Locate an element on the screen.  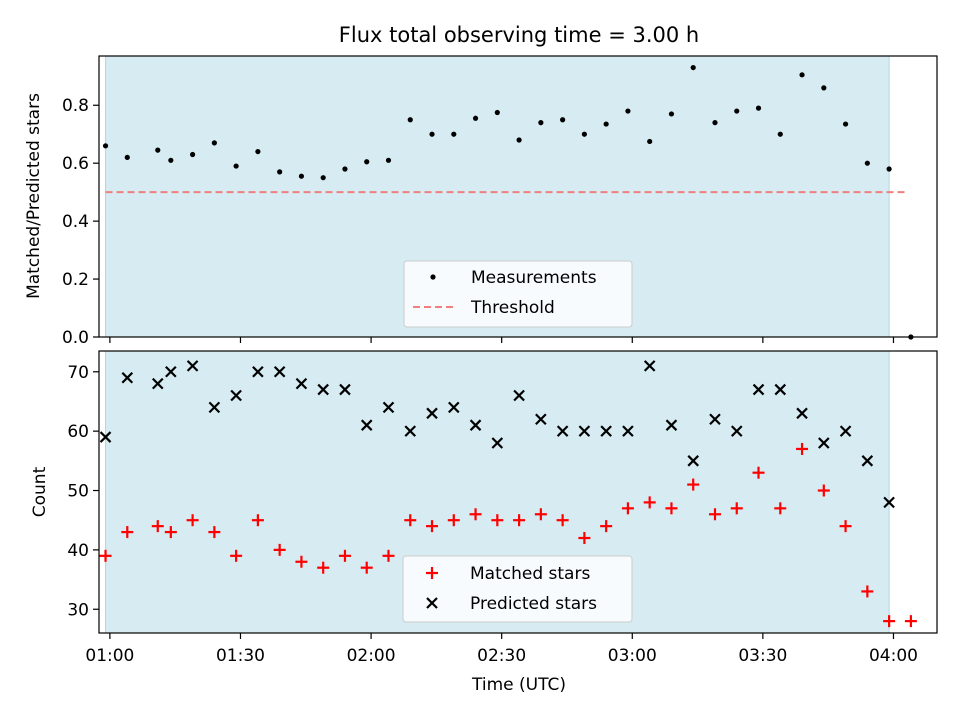
legend-measurements-marker is located at coordinates (433, 277).